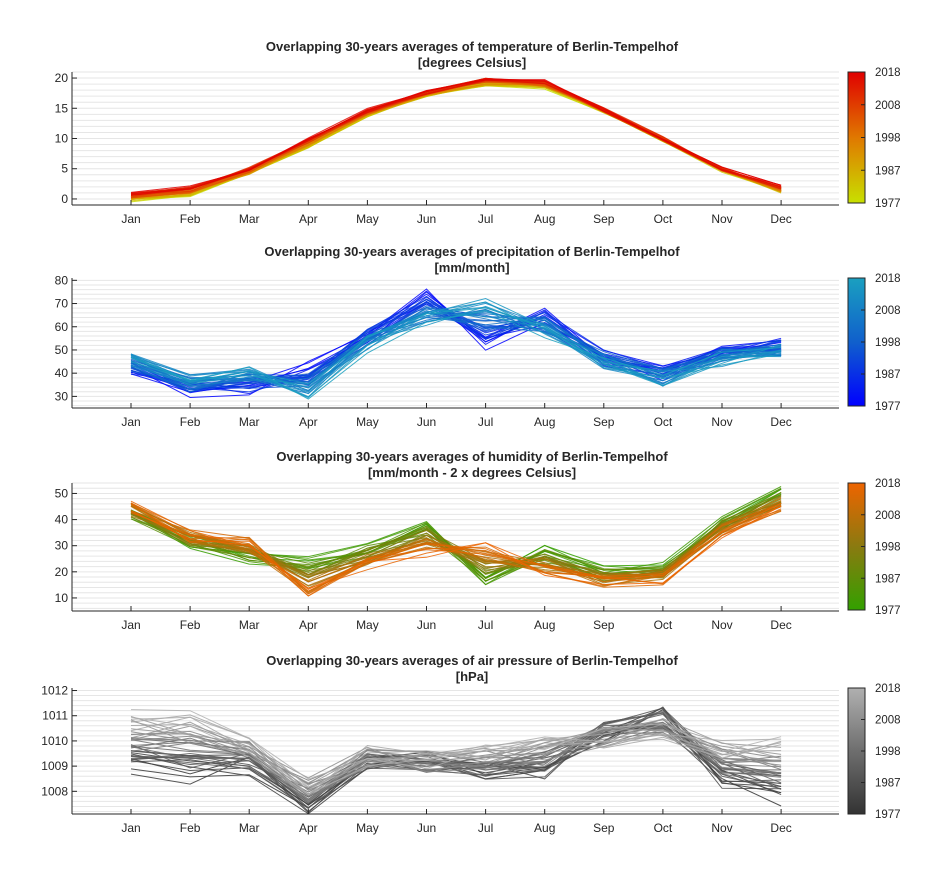 The height and width of the screenshot is (876, 944). I want to click on y-tick-label: 0, so click(64, 199).